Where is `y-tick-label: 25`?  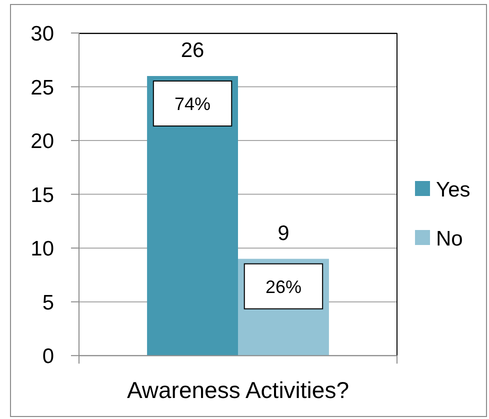
y-tick-label: 25 is located at coordinates (42, 88).